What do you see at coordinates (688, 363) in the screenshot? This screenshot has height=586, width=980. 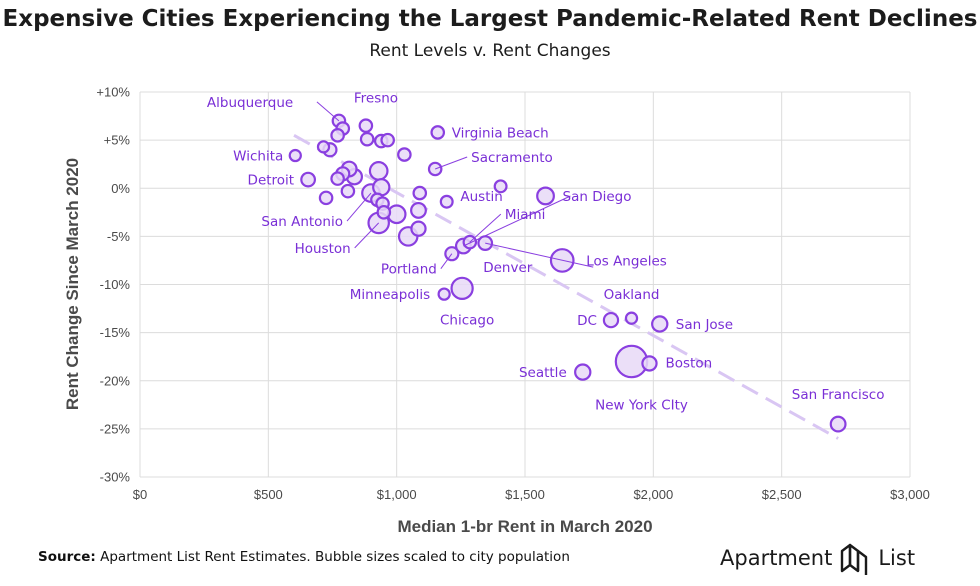 I see `city-label: Boston` at bounding box center [688, 363].